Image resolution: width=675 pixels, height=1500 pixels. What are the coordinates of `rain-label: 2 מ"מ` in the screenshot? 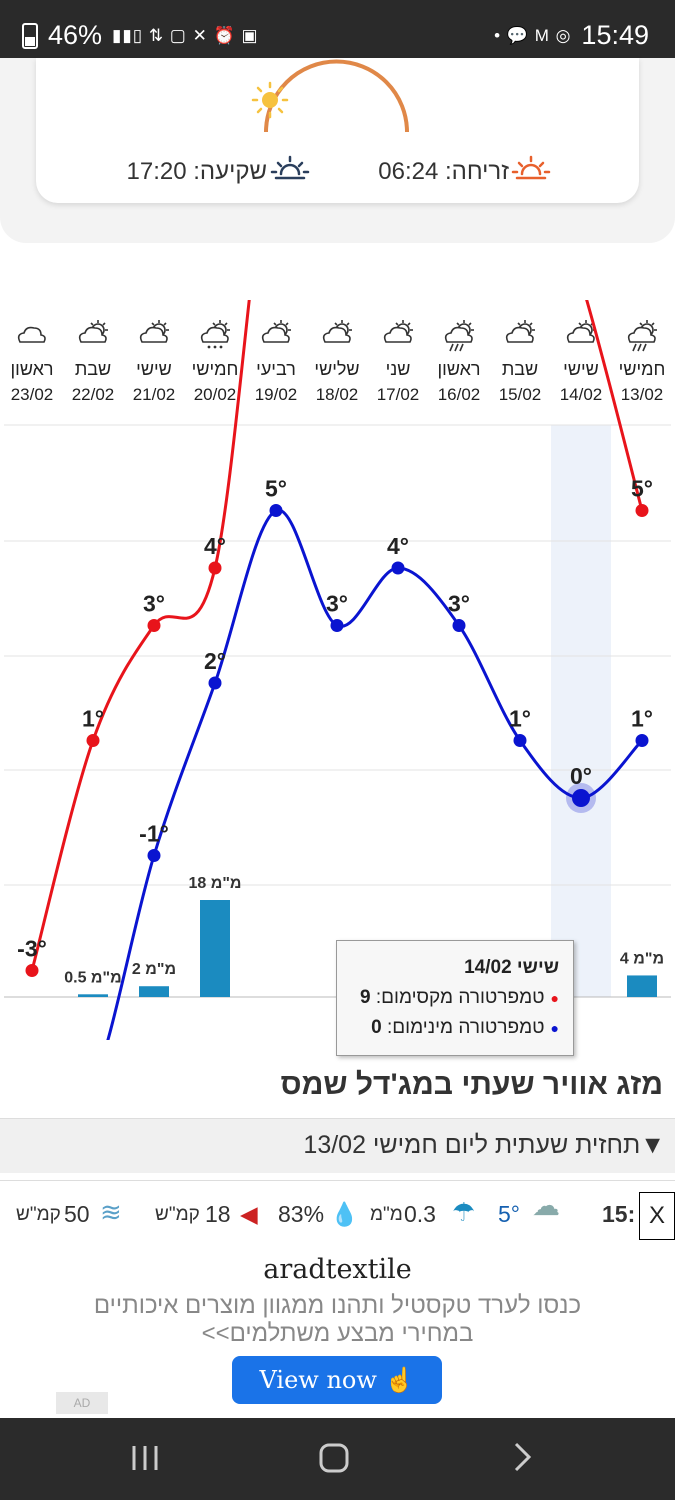 It's located at (154, 969).